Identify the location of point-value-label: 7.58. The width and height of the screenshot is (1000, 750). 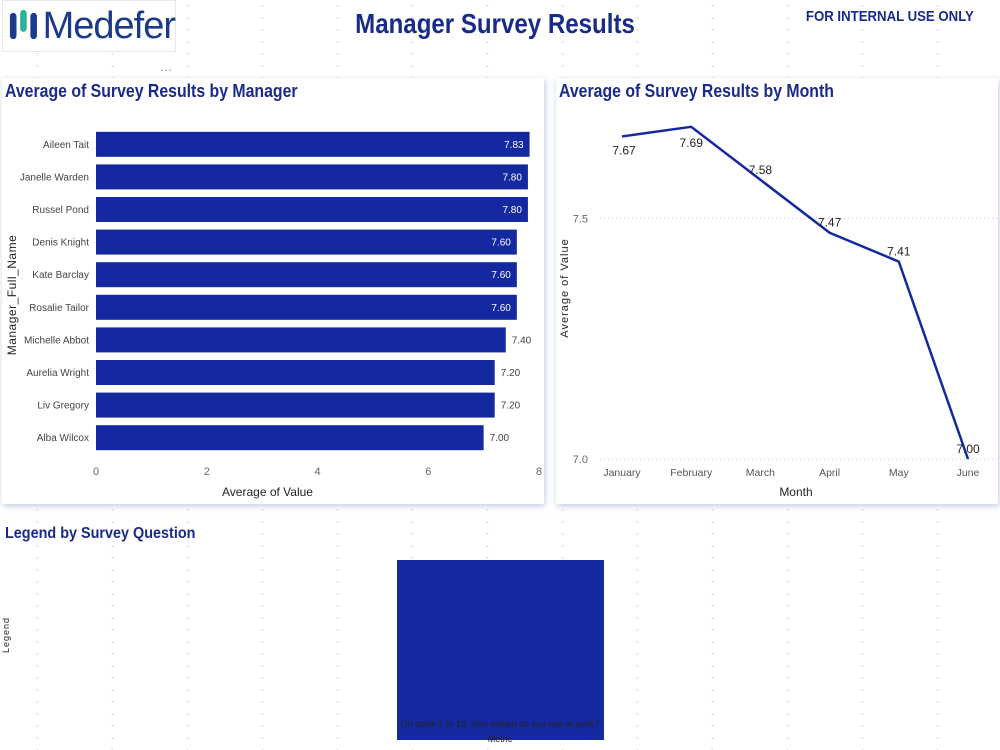
(761, 170).